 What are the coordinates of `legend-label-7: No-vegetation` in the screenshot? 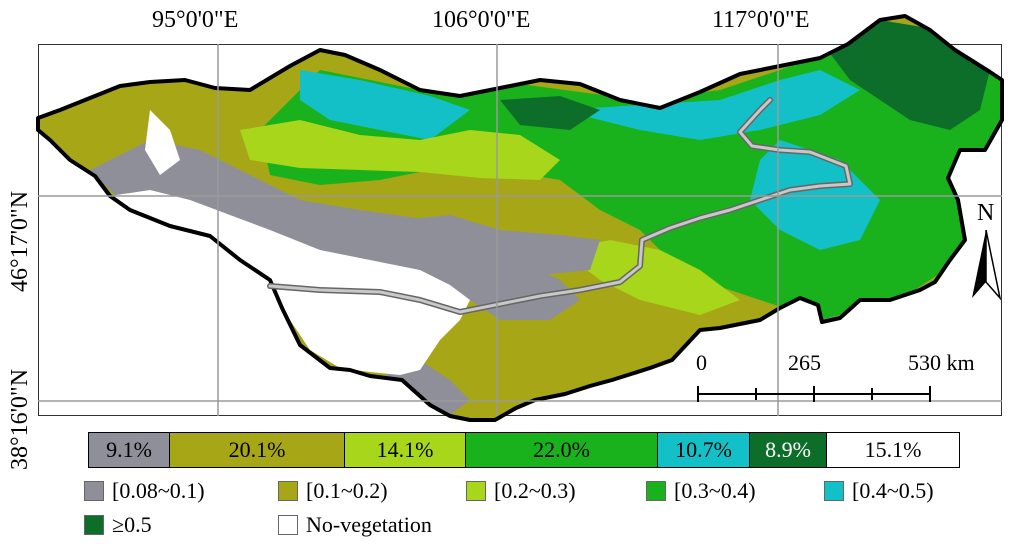 It's located at (369, 524).